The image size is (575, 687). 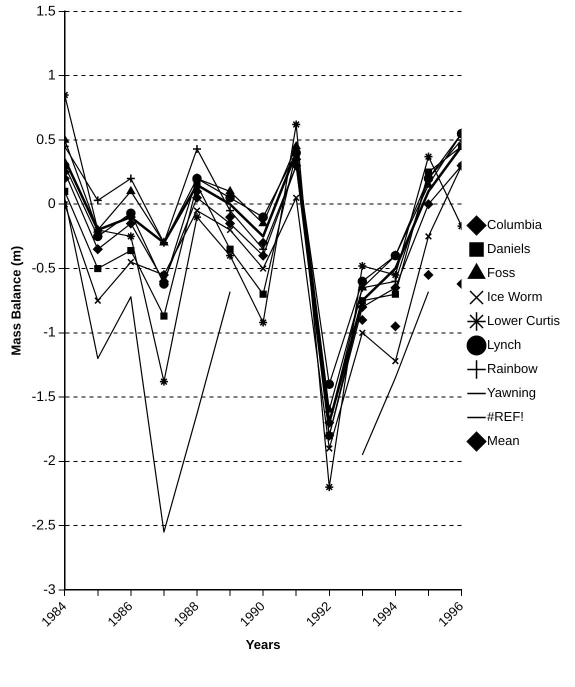 I want to click on x-axis-title: Years, so click(x=263, y=644).